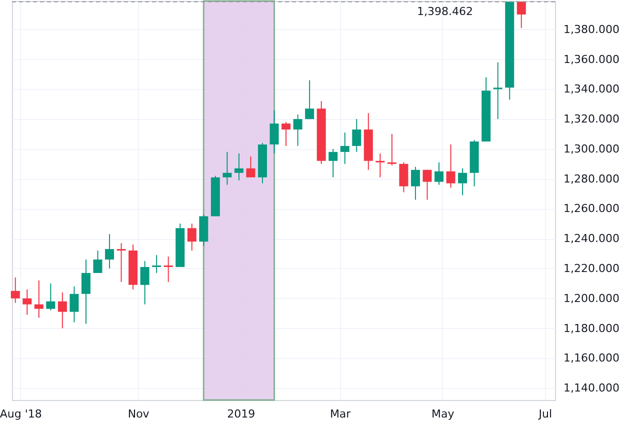 The height and width of the screenshot is (423, 625). I want to click on x-tick-label: Mar, so click(341, 414).